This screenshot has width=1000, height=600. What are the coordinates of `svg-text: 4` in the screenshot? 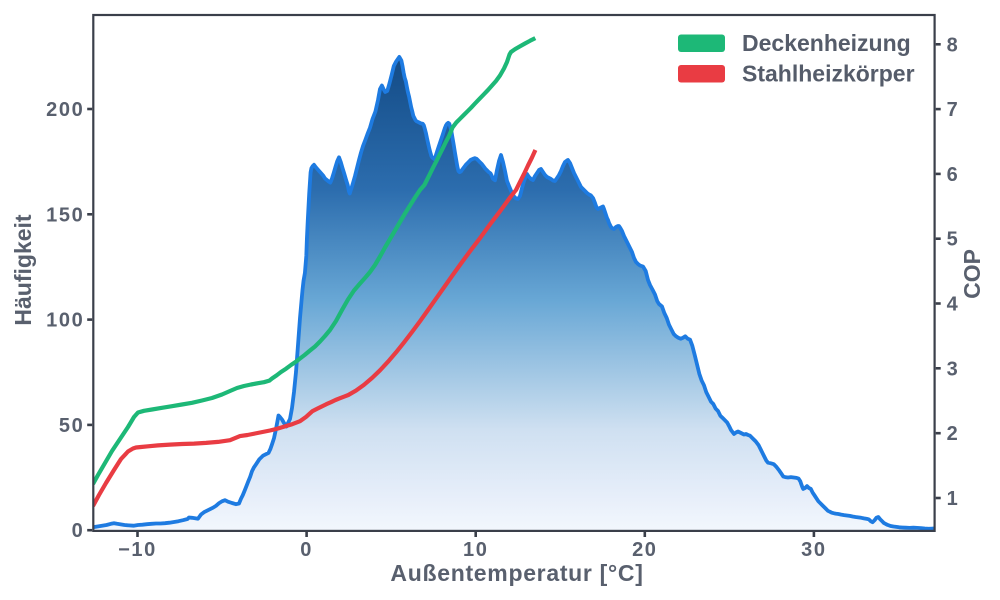 It's located at (953, 305).